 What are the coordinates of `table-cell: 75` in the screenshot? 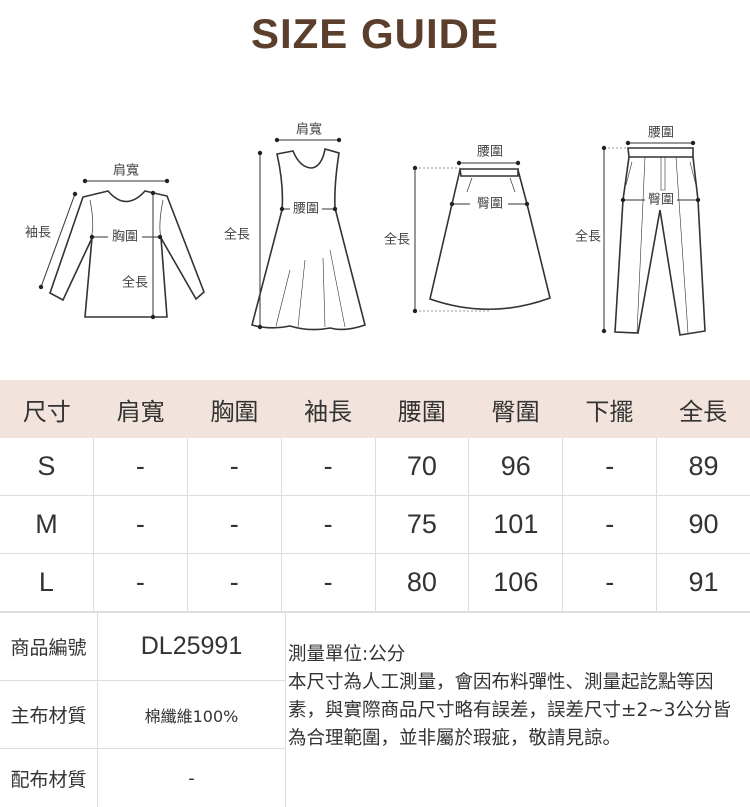 It's located at (423, 524).